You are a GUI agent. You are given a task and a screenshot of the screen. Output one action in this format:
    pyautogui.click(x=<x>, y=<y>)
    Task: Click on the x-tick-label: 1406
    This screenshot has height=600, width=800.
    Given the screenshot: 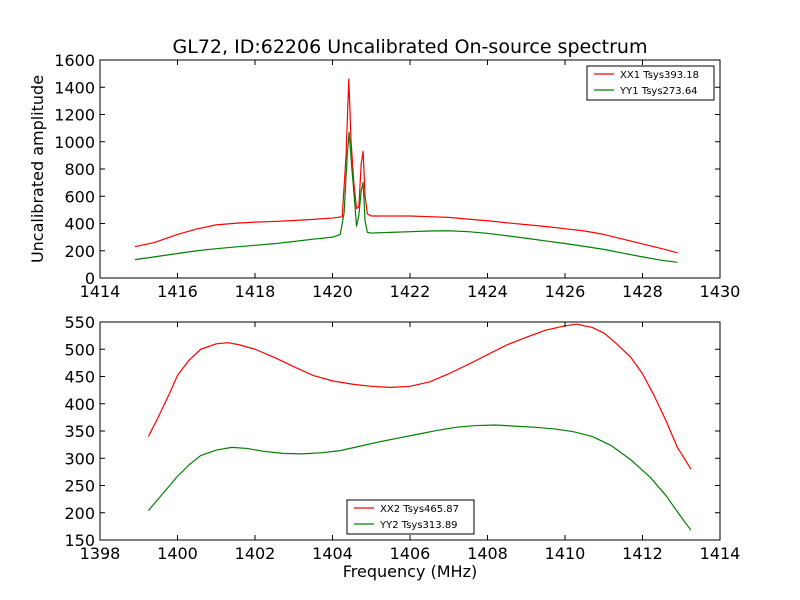 What is the action you would take?
    pyautogui.click(x=410, y=553)
    